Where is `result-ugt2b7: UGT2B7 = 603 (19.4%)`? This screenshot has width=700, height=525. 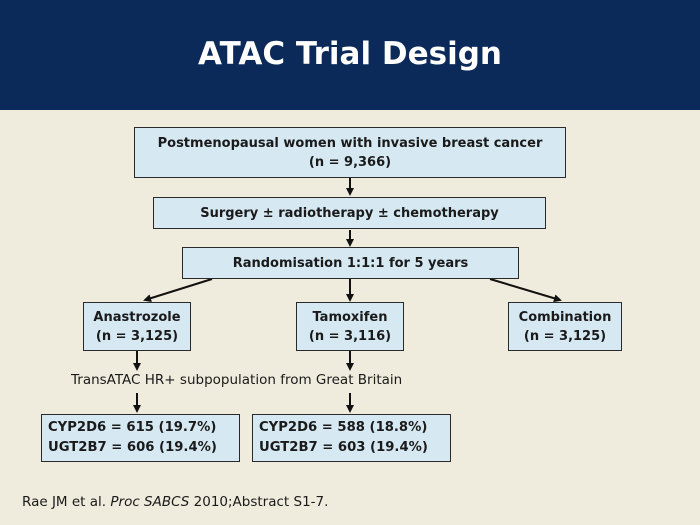
result-ugt2b7: UGT2B7 = 603 (19.4%) is located at coordinates (343, 447).